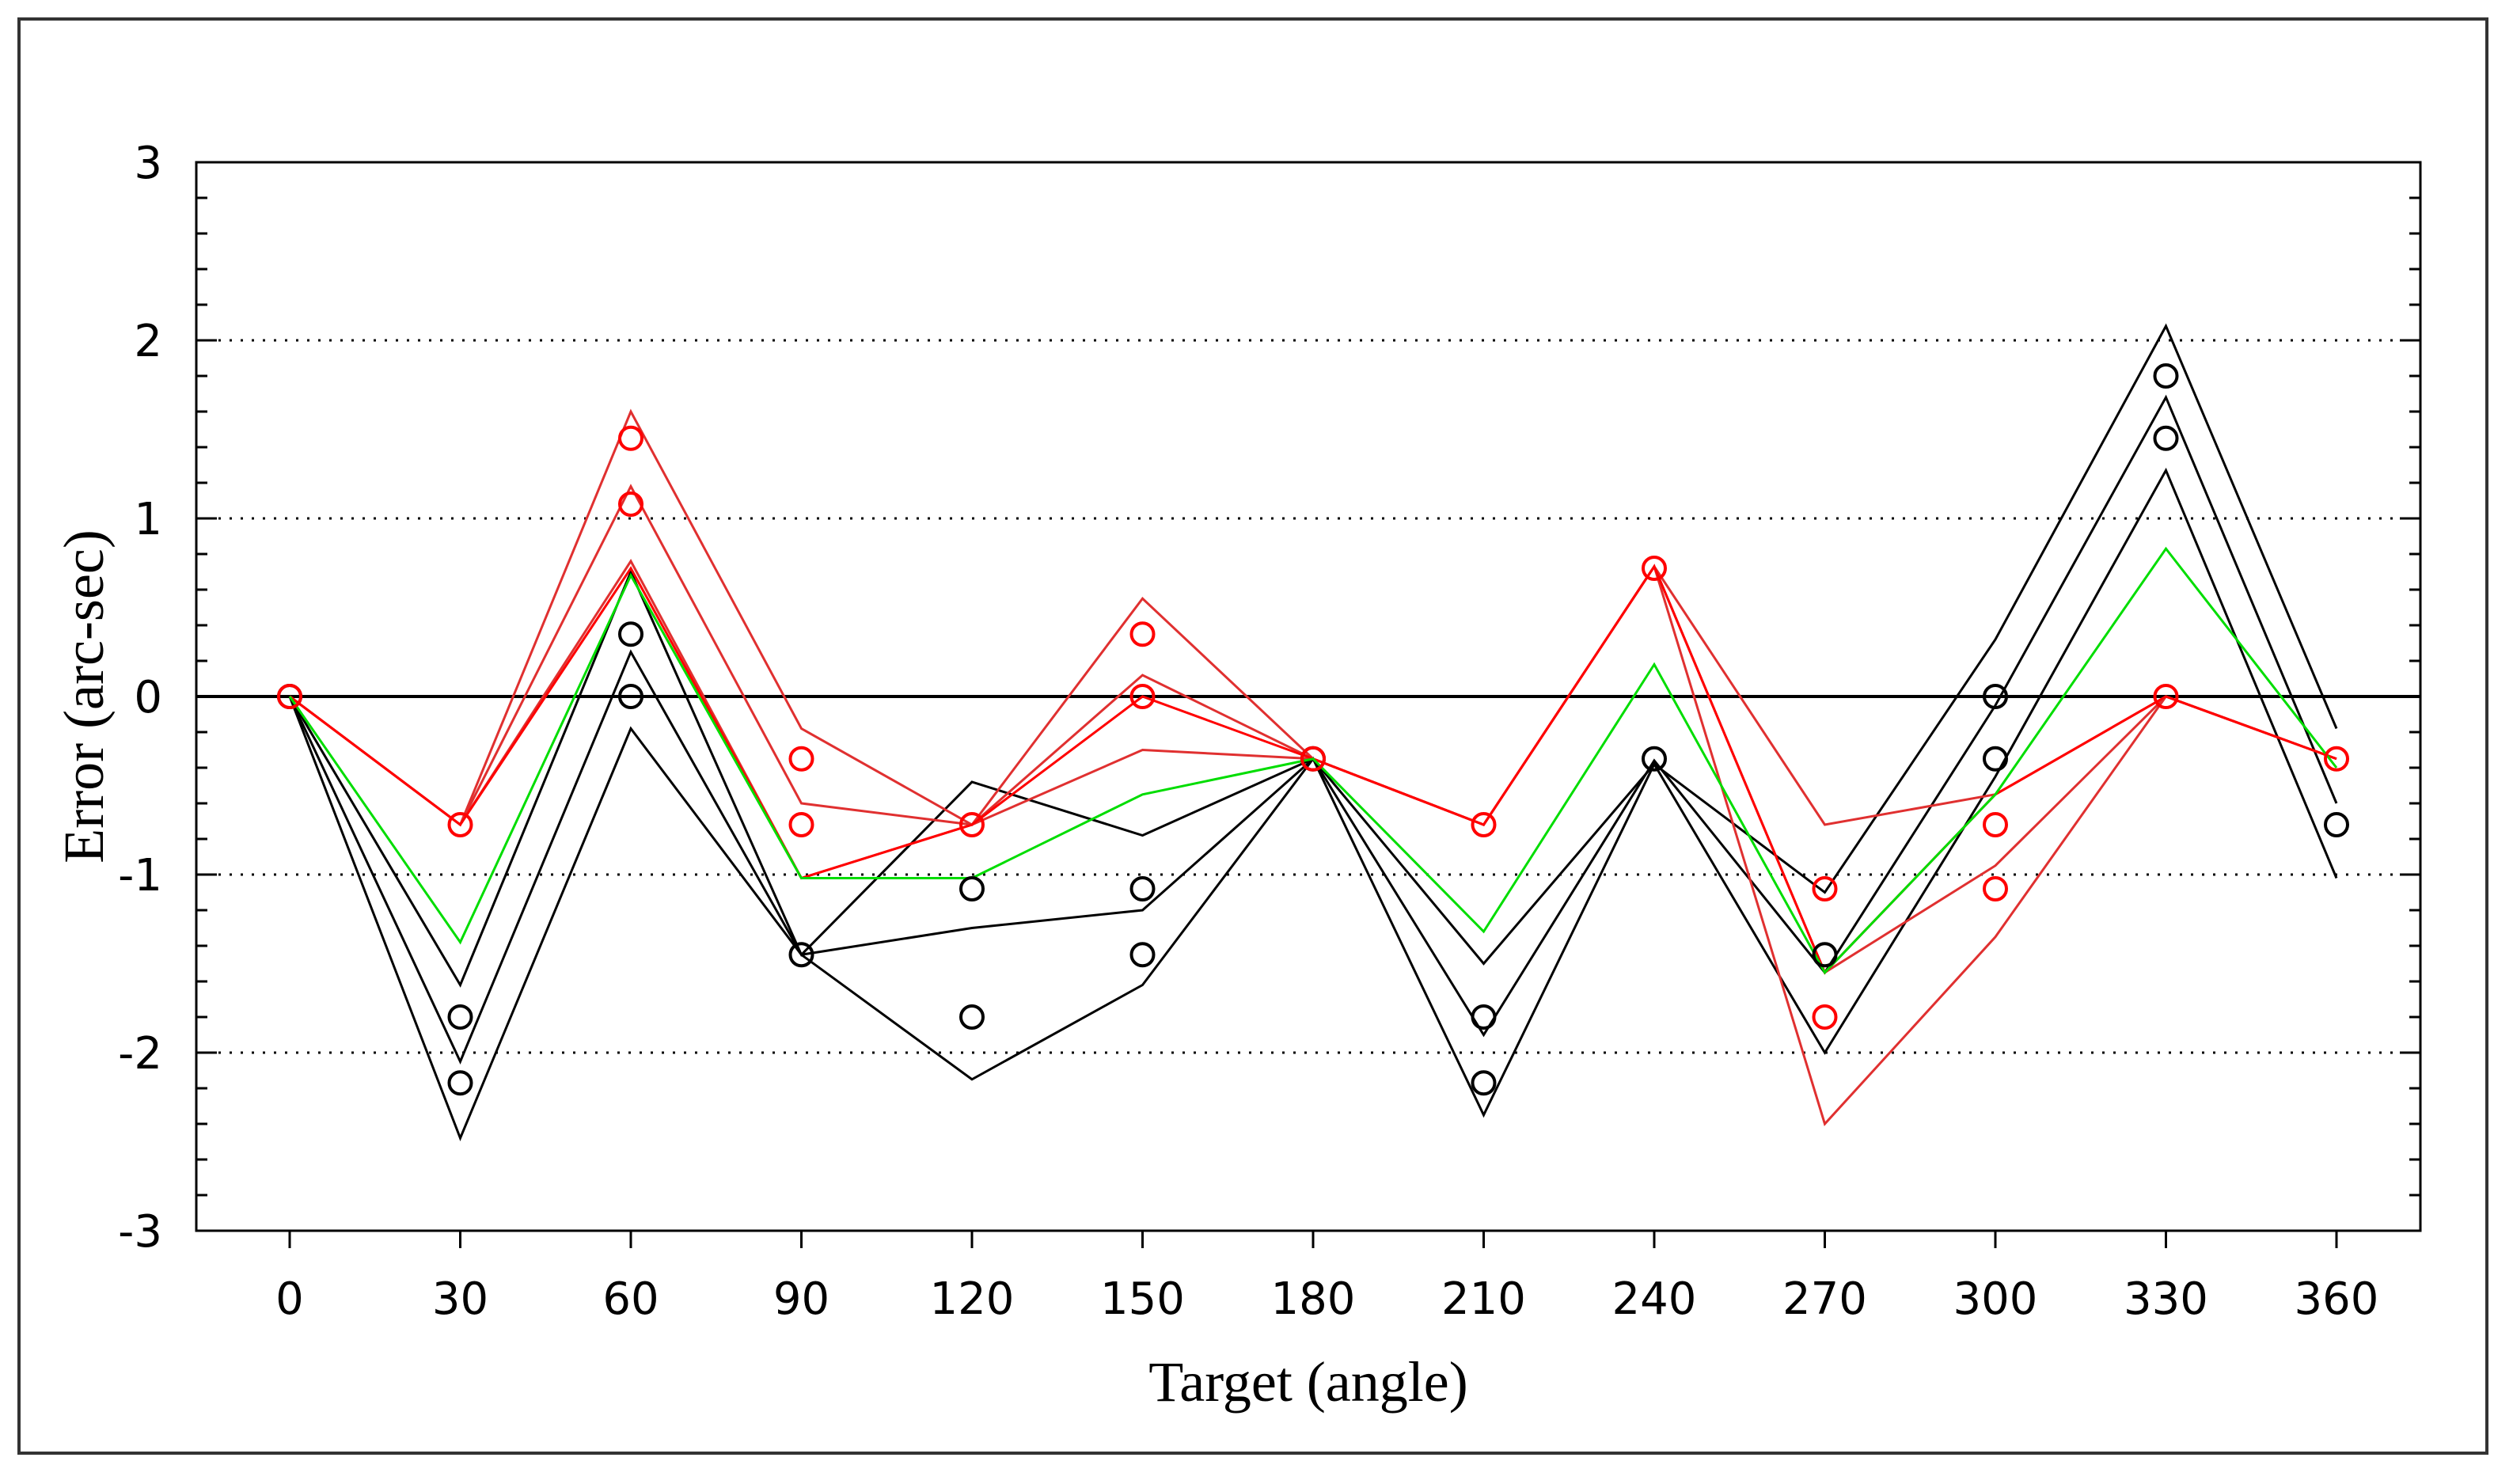  Describe the element at coordinates (460, 1299) in the screenshot. I see `x-tick-label: 30` at that location.